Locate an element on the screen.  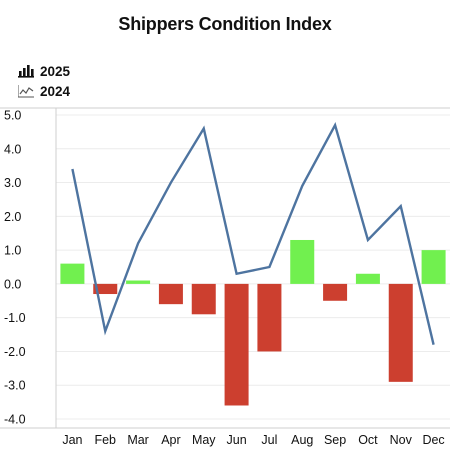
y-tick-label: 1.0 is located at coordinates (12, 251).